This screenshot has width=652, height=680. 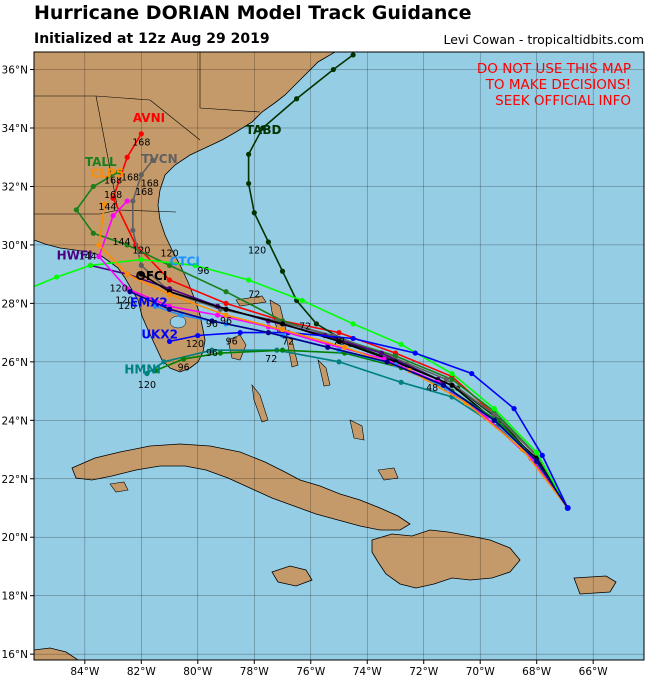 I want to click on model-label-tabd: TABD, so click(x=264, y=130).